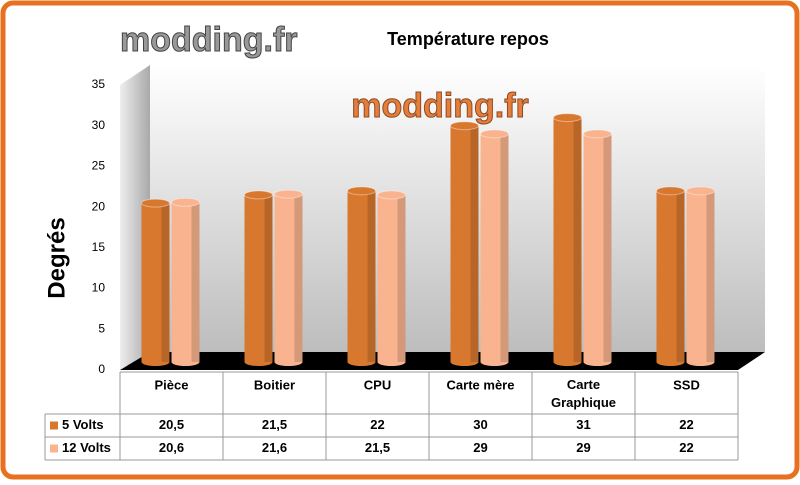  Describe the element at coordinates (86, 447) in the screenshot. I see `legend-label: 12 Volts` at that location.